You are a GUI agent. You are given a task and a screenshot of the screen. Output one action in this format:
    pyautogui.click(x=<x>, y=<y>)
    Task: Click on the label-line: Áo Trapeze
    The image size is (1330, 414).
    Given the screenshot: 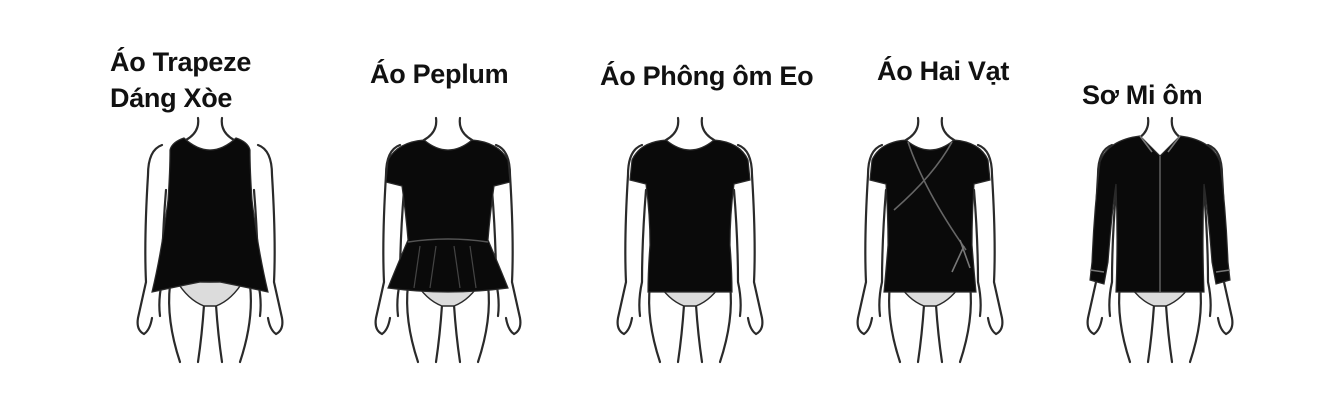 What is the action you would take?
    pyautogui.click(x=181, y=62)
    